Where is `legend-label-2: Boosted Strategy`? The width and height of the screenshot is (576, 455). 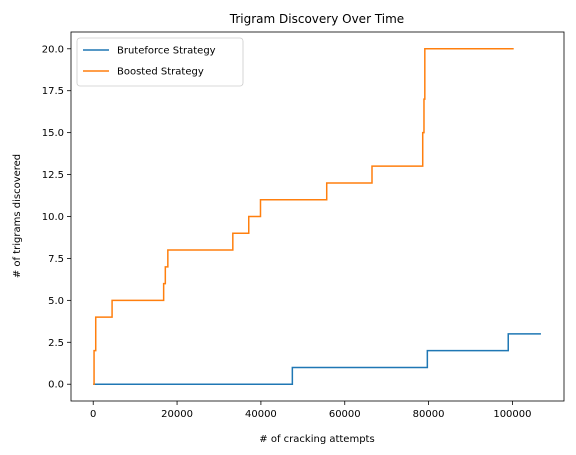
legend-label-2: Boosted Strategy is located at coordinates (160, 72).